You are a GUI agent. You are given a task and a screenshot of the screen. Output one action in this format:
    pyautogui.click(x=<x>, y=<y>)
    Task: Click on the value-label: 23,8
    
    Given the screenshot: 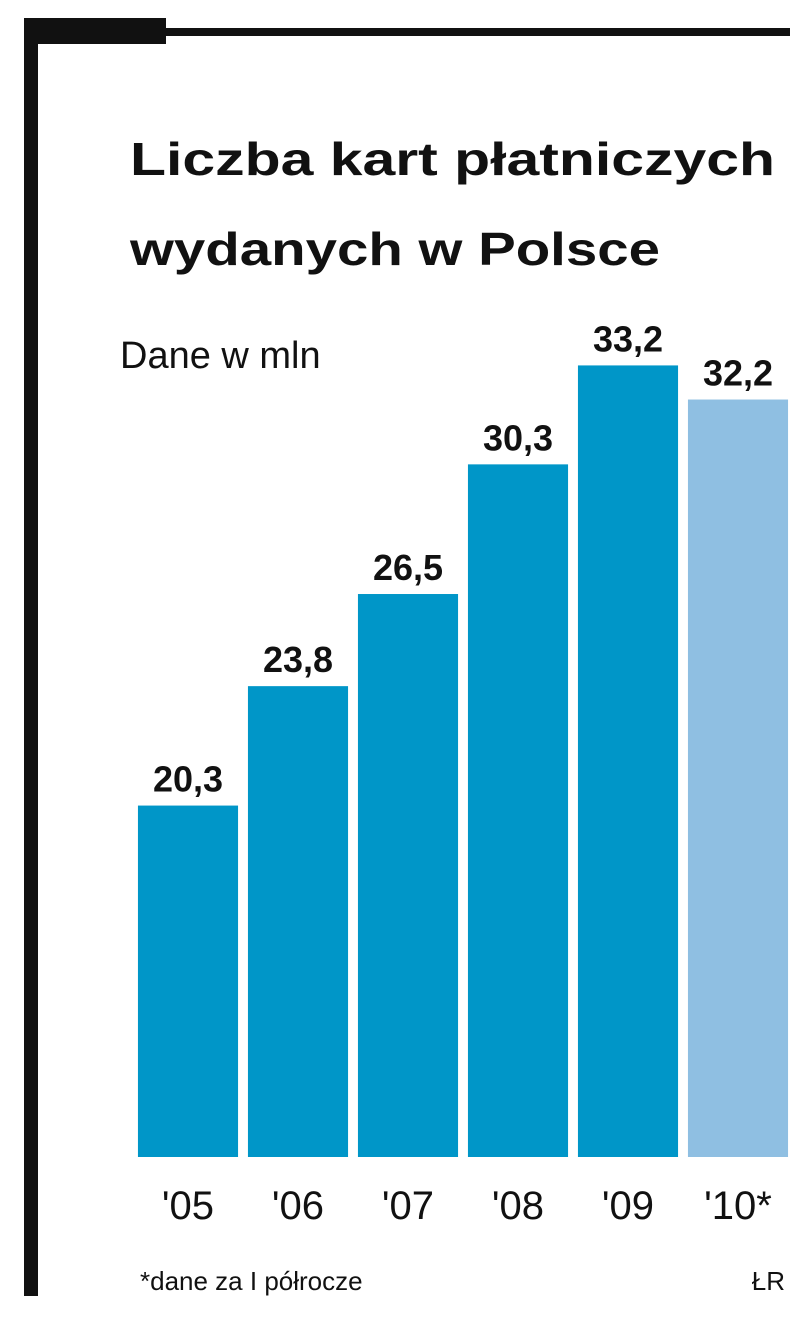 What is the action you would take?
    pyautogui.click(x=298, y=659)
    